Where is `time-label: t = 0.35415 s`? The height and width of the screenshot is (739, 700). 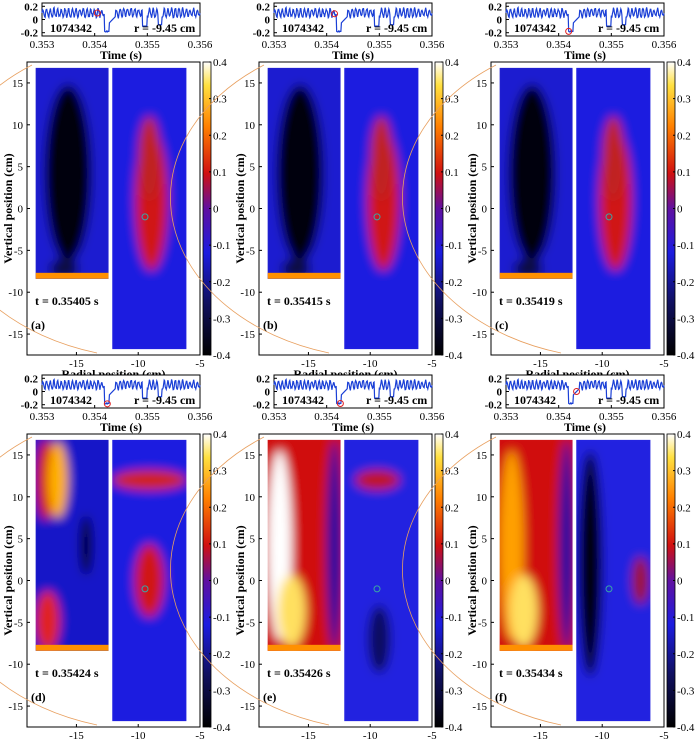 time-label: t = 0.35415 s is located at coordinates (299, 301).